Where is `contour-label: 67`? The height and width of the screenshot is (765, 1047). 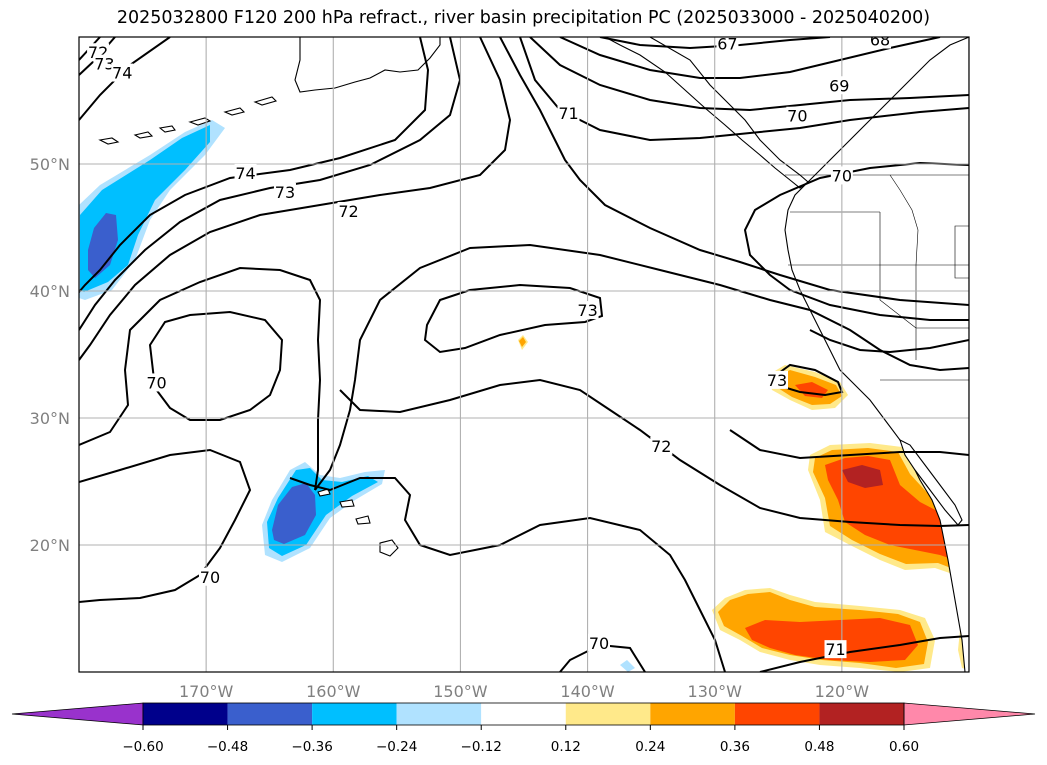 contour-label: 67 is located at coordinates (727, 43).